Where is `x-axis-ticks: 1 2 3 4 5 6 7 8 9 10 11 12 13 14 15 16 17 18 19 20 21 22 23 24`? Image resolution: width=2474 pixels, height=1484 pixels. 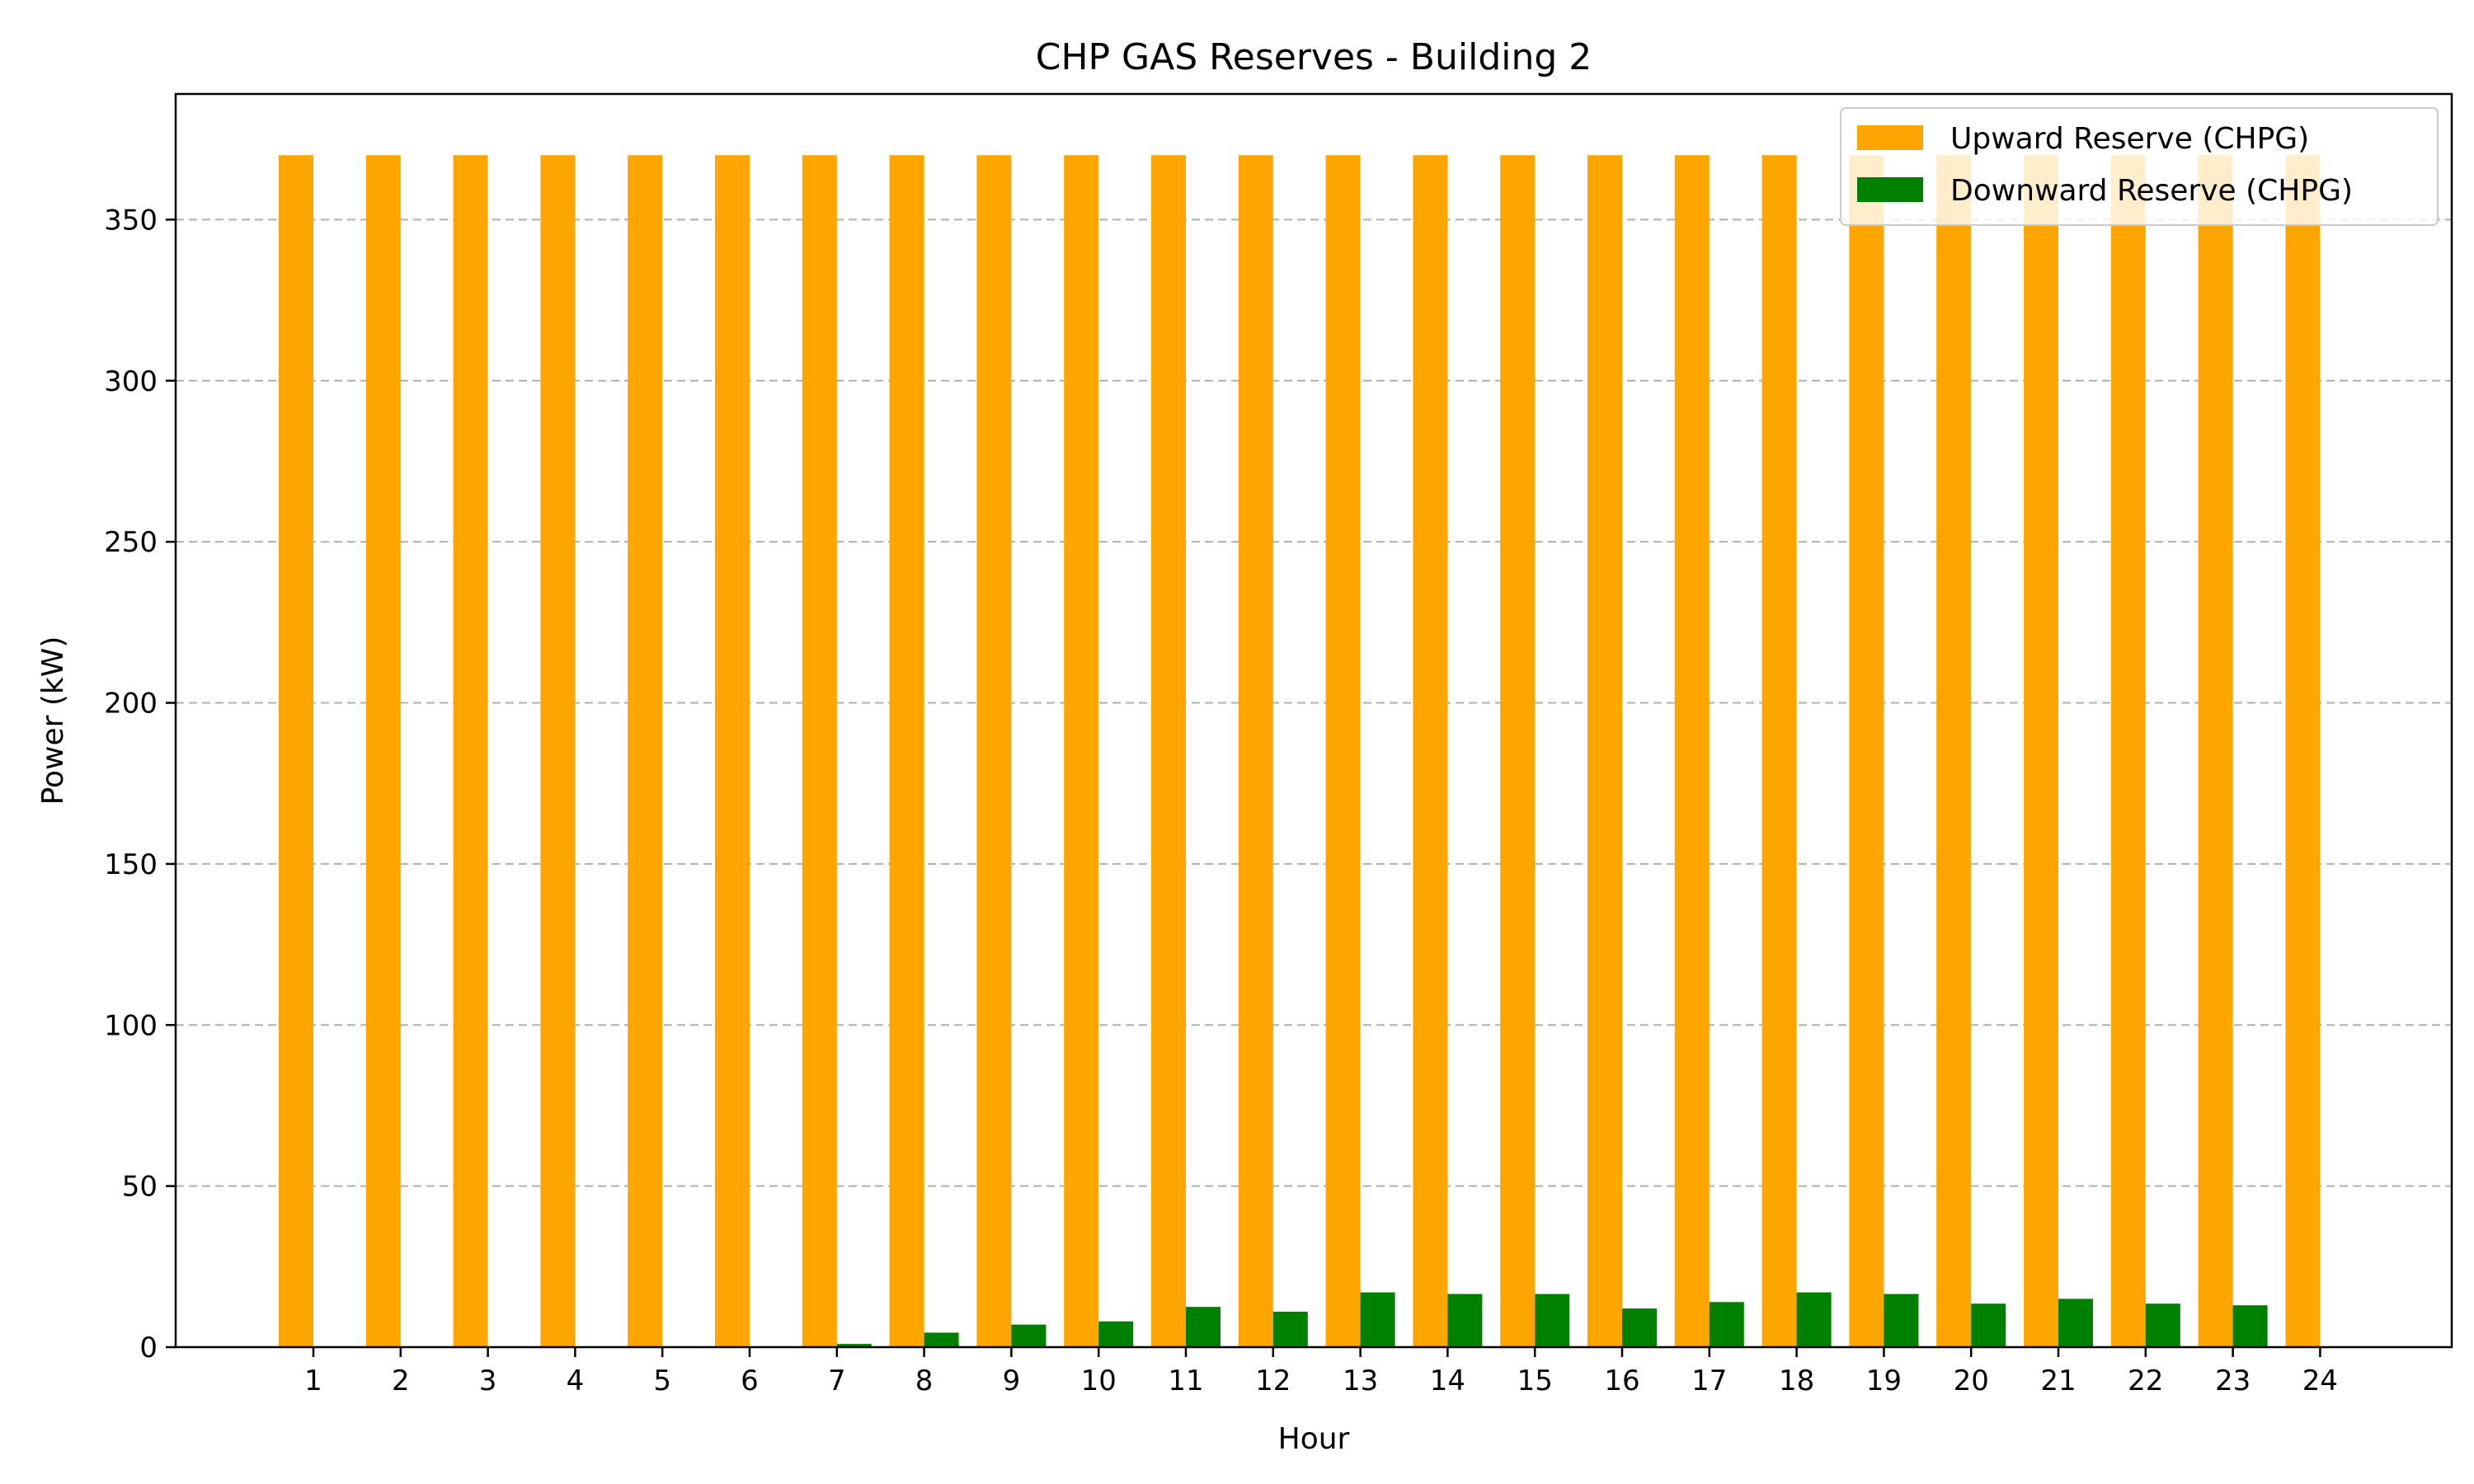
x-axis-ticks: 1 2 3 4 5 6 7 8 9 10 11 12 13 14 15 16 17 18 19 20 21 22 23 24 is located at coordinates (1321, 1372).